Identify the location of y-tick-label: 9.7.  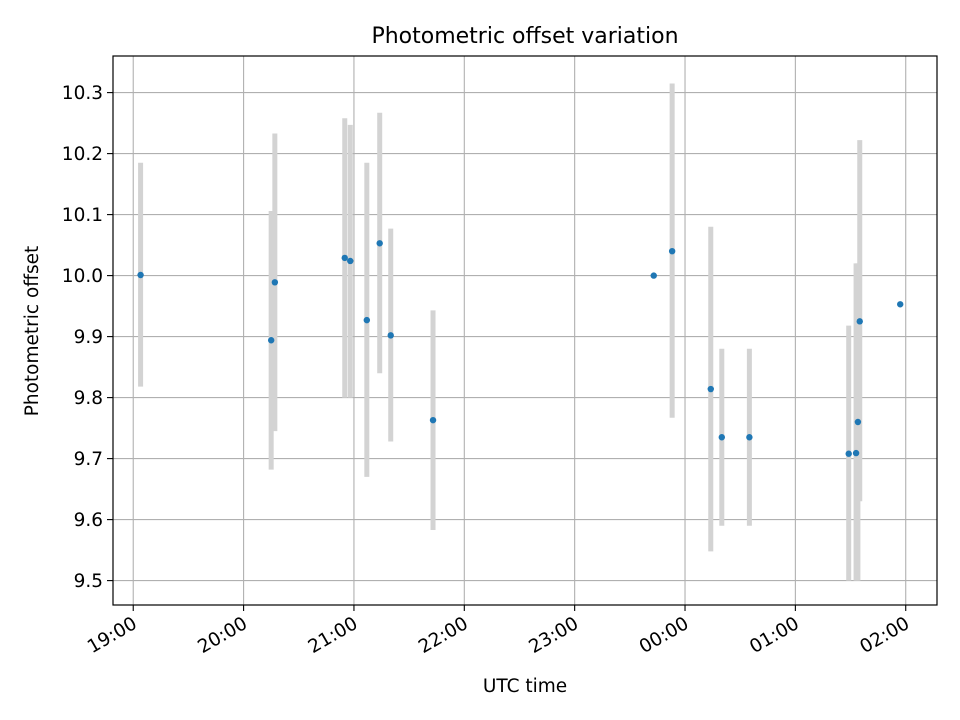
(88, 459).